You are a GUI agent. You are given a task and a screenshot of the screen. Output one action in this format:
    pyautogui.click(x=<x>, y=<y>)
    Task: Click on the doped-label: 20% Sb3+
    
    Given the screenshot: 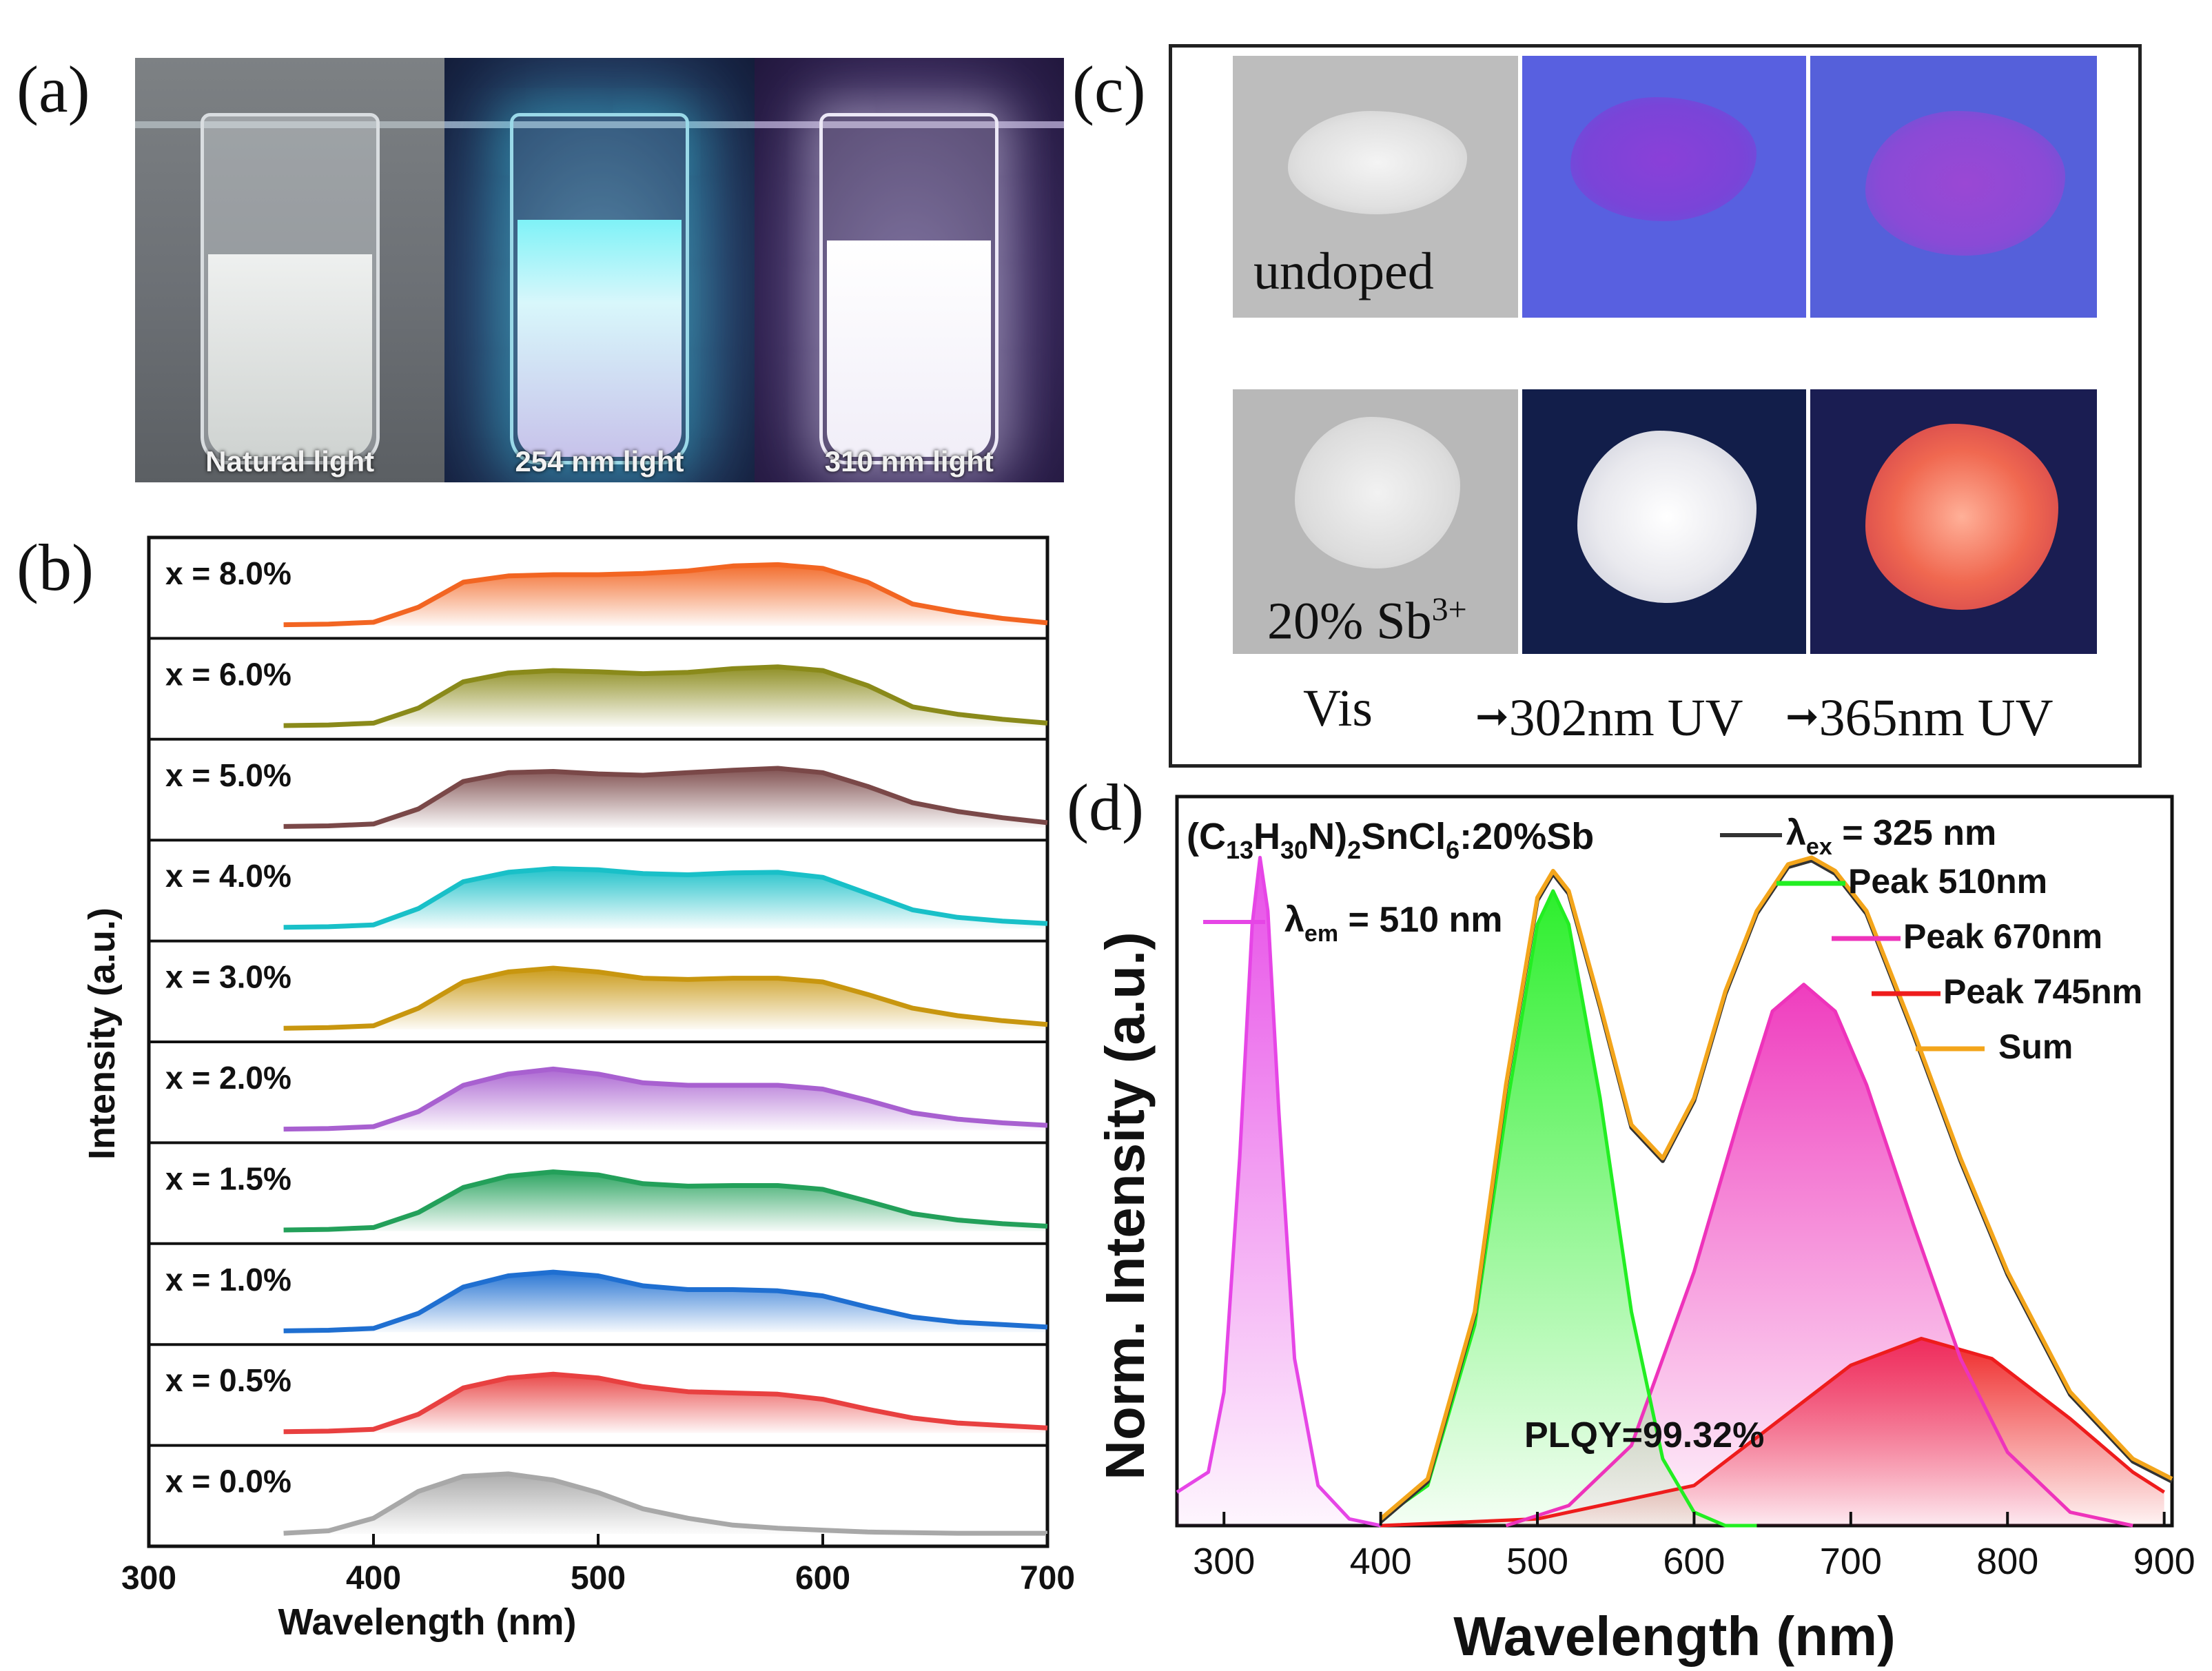 What is the action you would take?
    pyautogui.click(x=1367, y=620)
    